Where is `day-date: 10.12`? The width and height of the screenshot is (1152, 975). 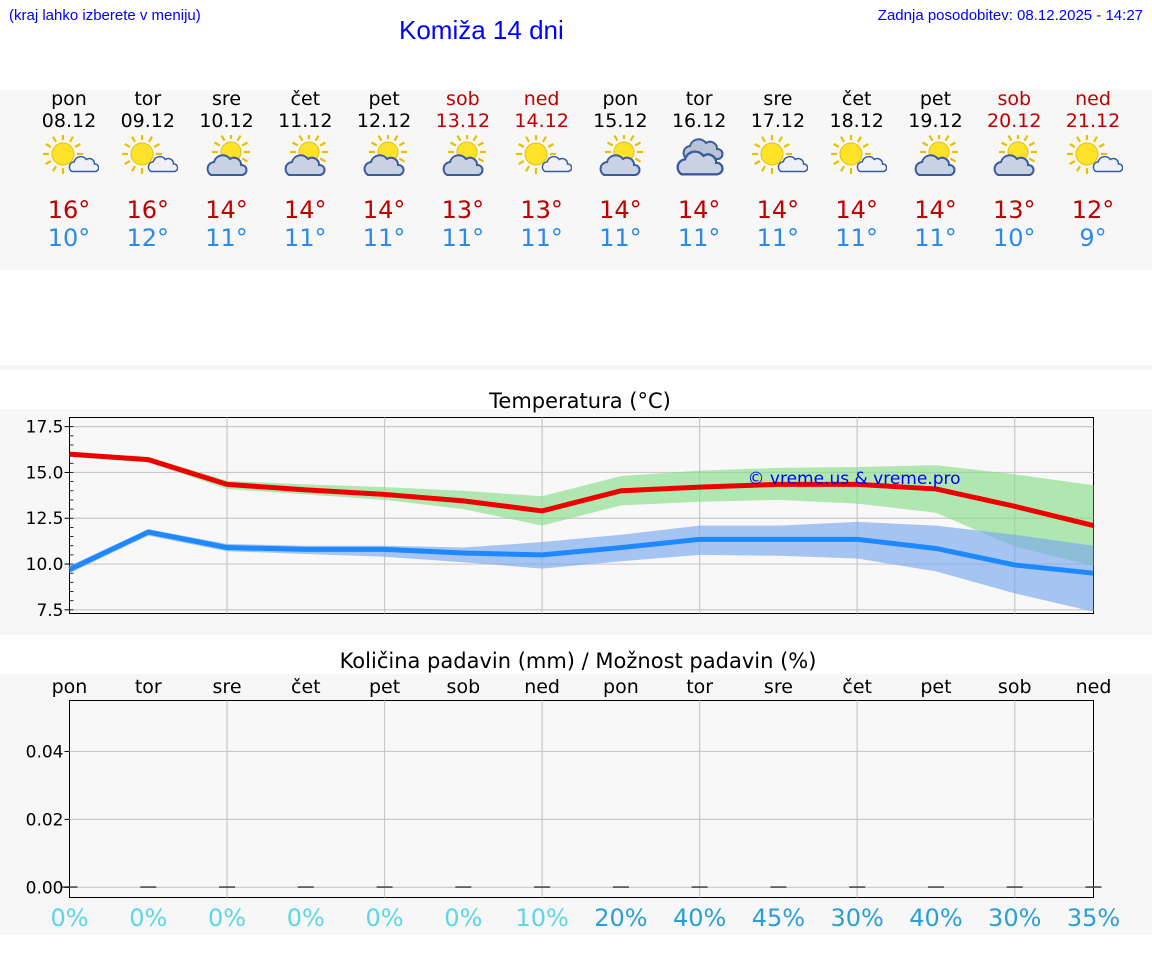
day-date: 10.12 is located at coordinates (226, 121).